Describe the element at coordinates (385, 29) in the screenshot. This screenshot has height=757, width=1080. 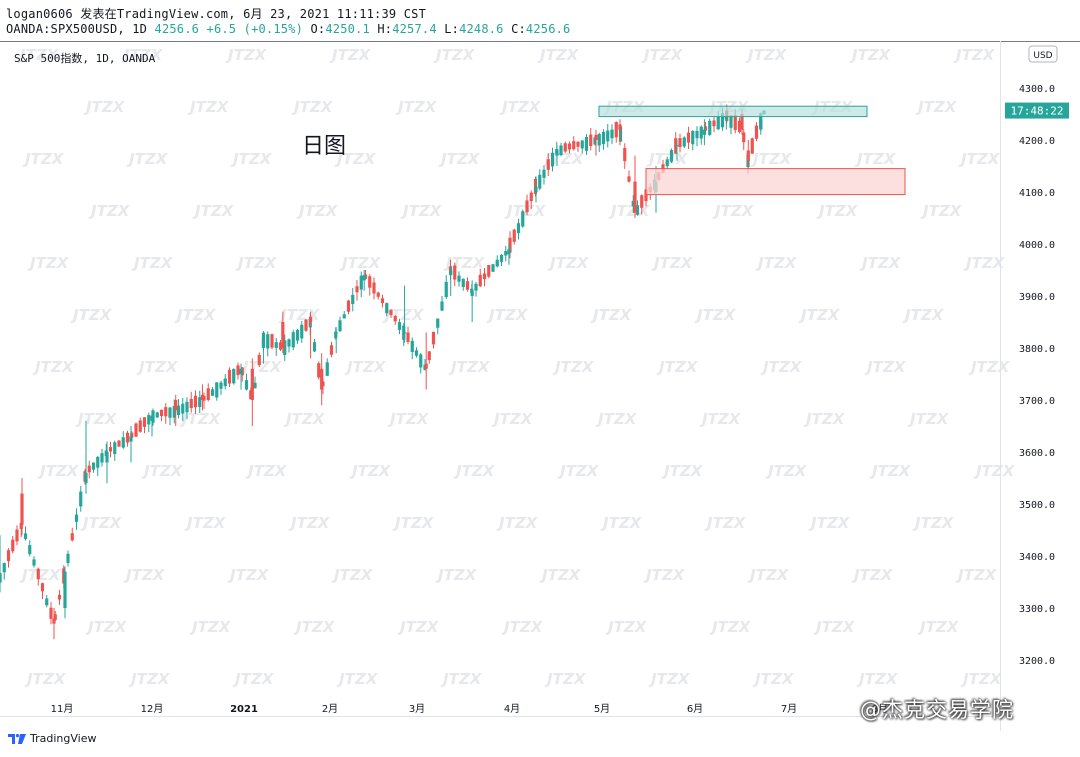
I see `high-label: H:` at that location.